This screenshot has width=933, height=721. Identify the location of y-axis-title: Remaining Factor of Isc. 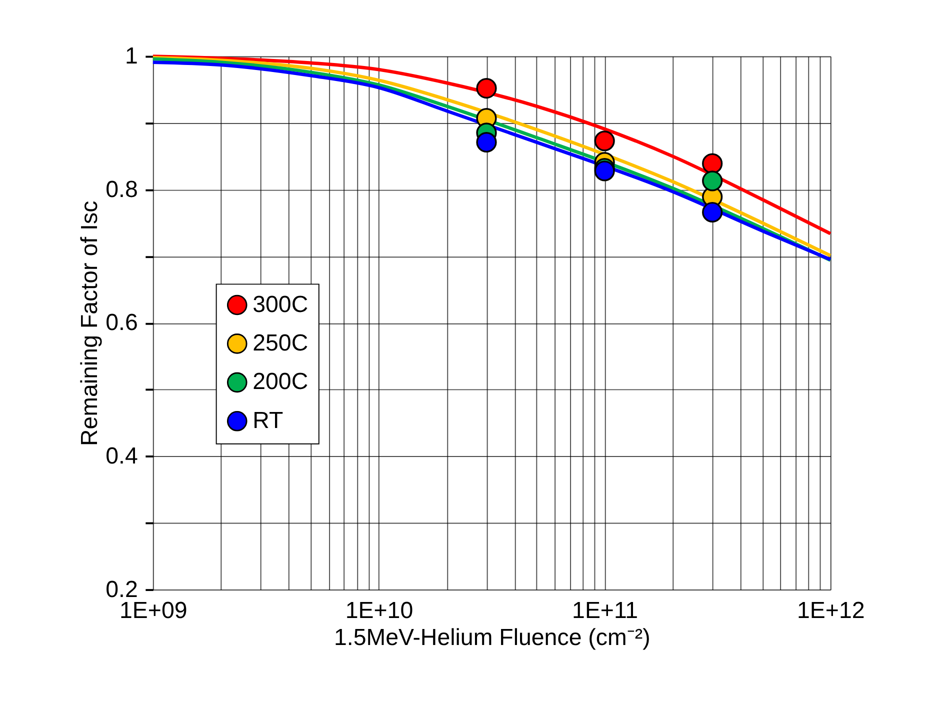
(89, 323).